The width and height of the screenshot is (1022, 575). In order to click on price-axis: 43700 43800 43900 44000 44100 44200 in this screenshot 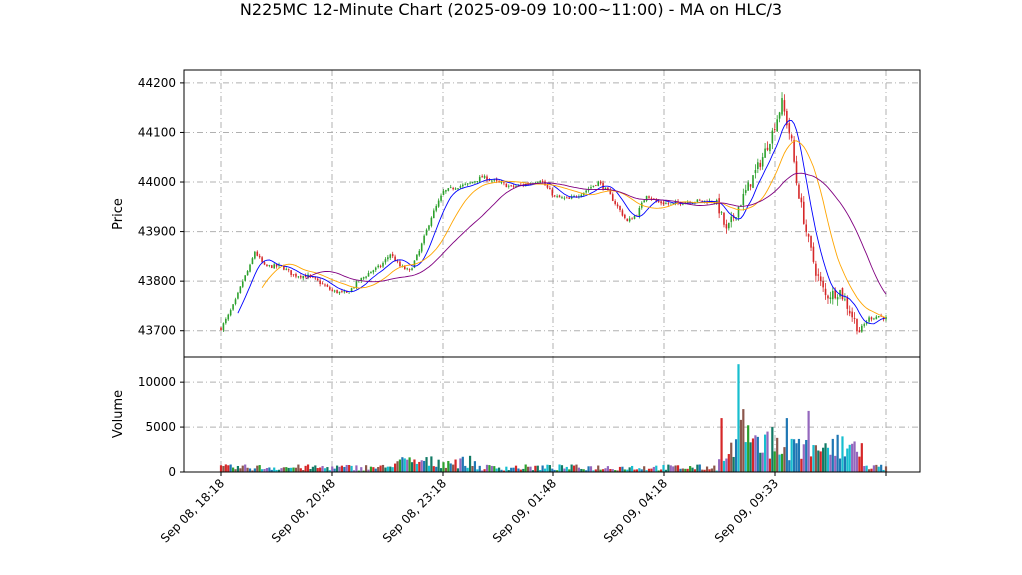, I will do `click(161, 207)`.